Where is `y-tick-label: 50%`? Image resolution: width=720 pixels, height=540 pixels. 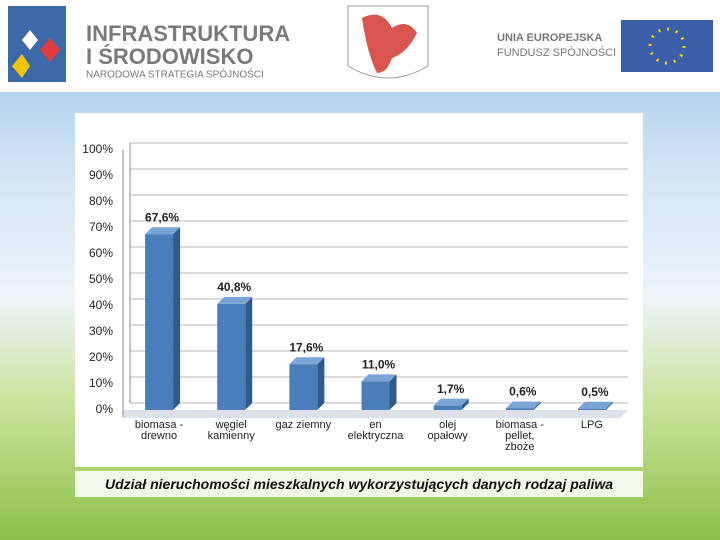
y-tick-label: 50% is located at coordinates (101, 279).